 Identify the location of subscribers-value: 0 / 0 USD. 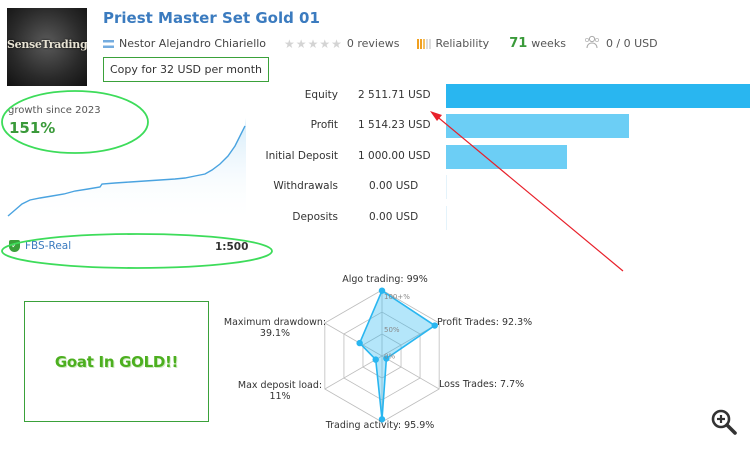
(631, 43).